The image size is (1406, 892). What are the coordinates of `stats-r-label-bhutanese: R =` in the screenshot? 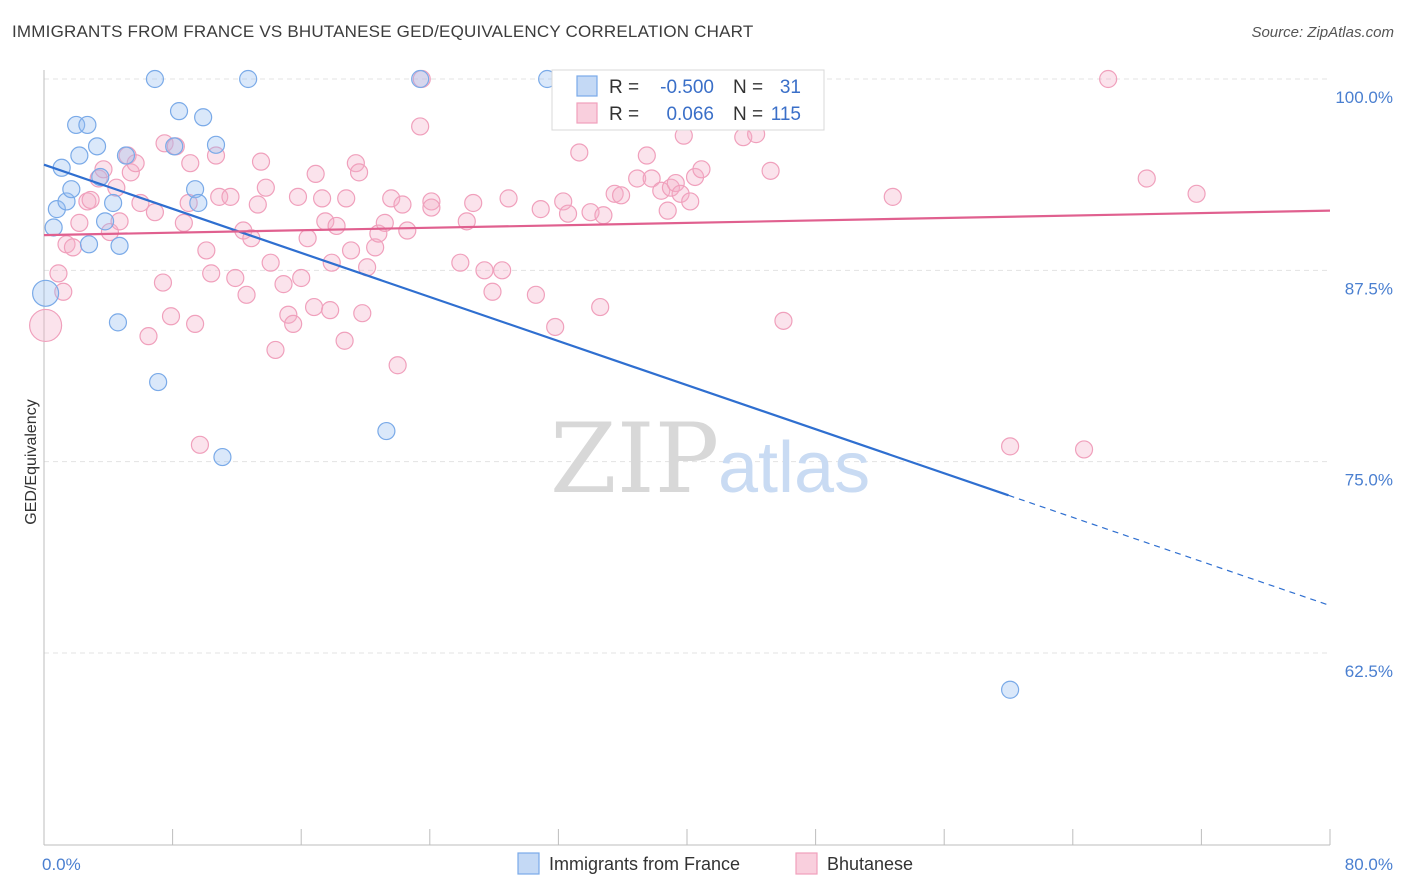 It's located at (624, 114).